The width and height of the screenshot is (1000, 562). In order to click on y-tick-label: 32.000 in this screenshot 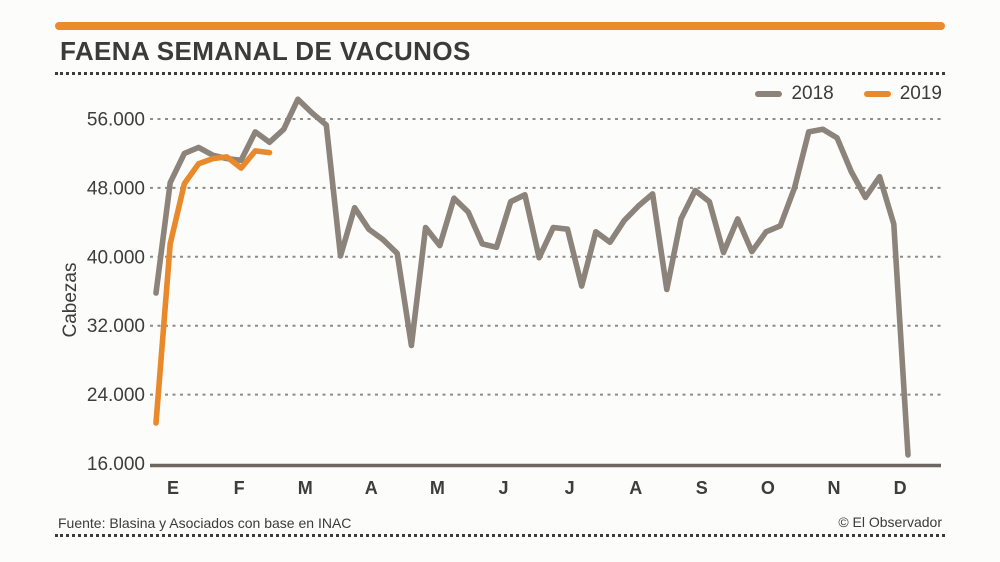, I will do `click(116, 326)`.